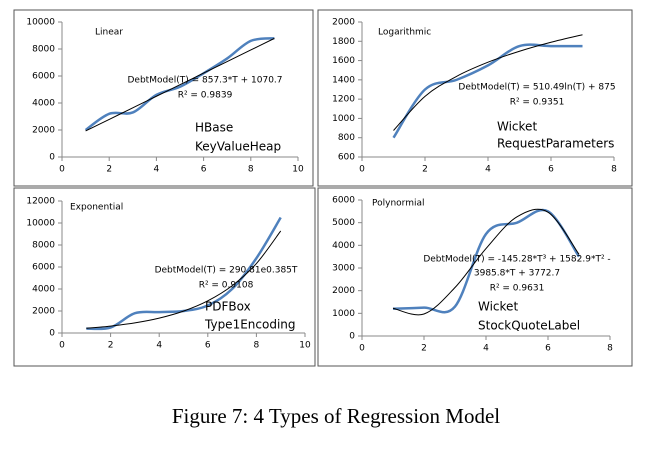 The width and height of the screenshot is (656, 461). Describe the element at coordinates (343, 61) in the screenshot. I see `y-tick-label: 1600` at that location.